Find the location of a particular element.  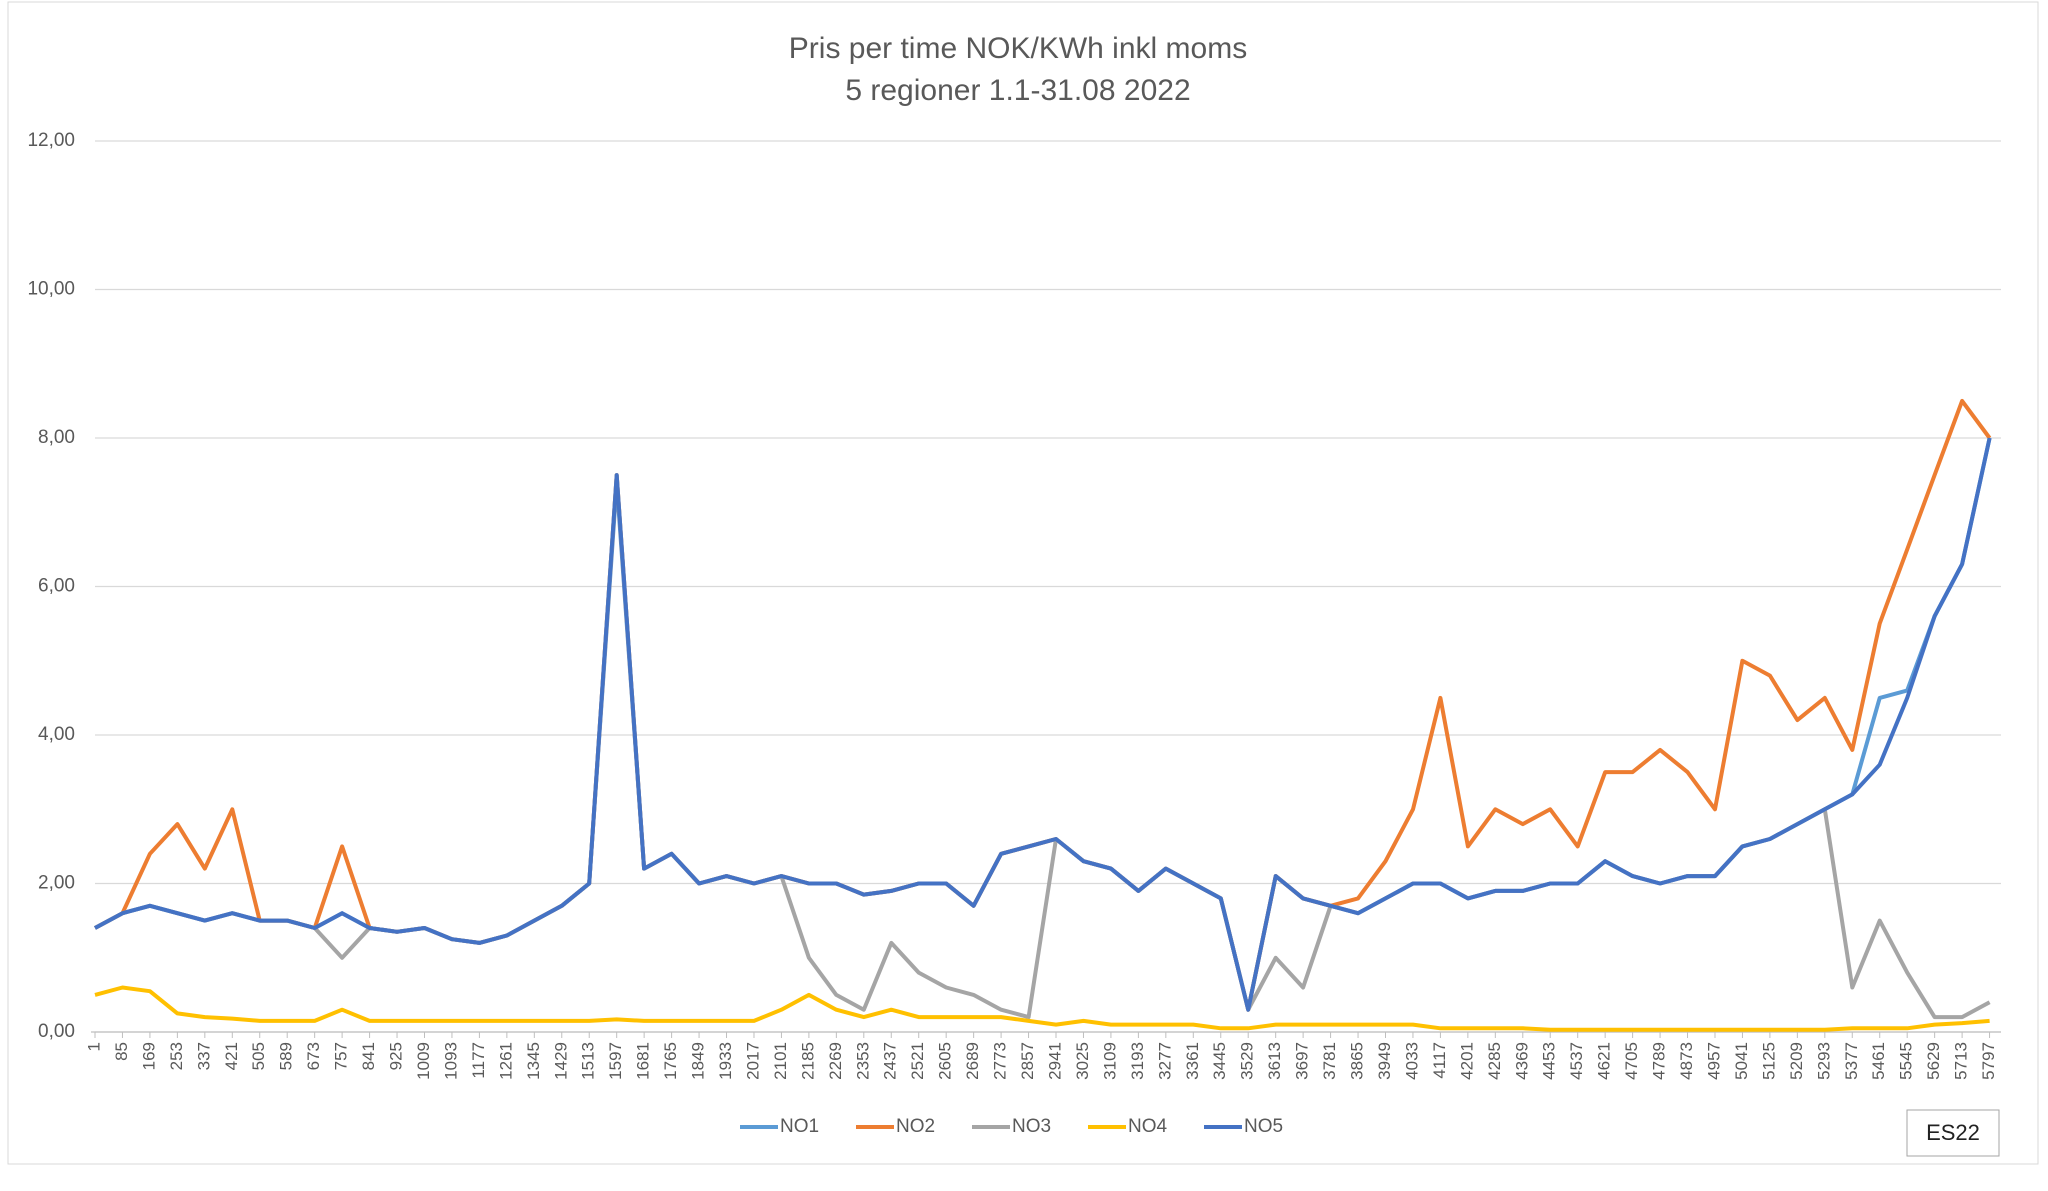

y-tick-label: 12,00 is located at coordinates (51, 140).